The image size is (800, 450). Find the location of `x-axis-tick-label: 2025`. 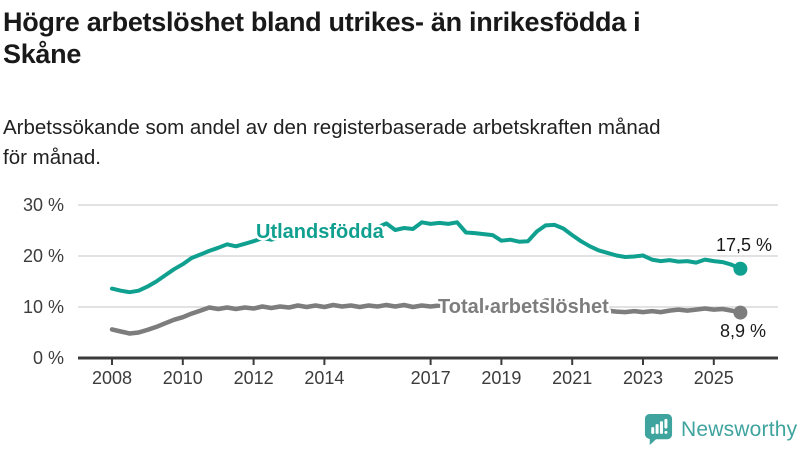

x-axis-tick-label: 2025 is located at coordinates (714, 378).